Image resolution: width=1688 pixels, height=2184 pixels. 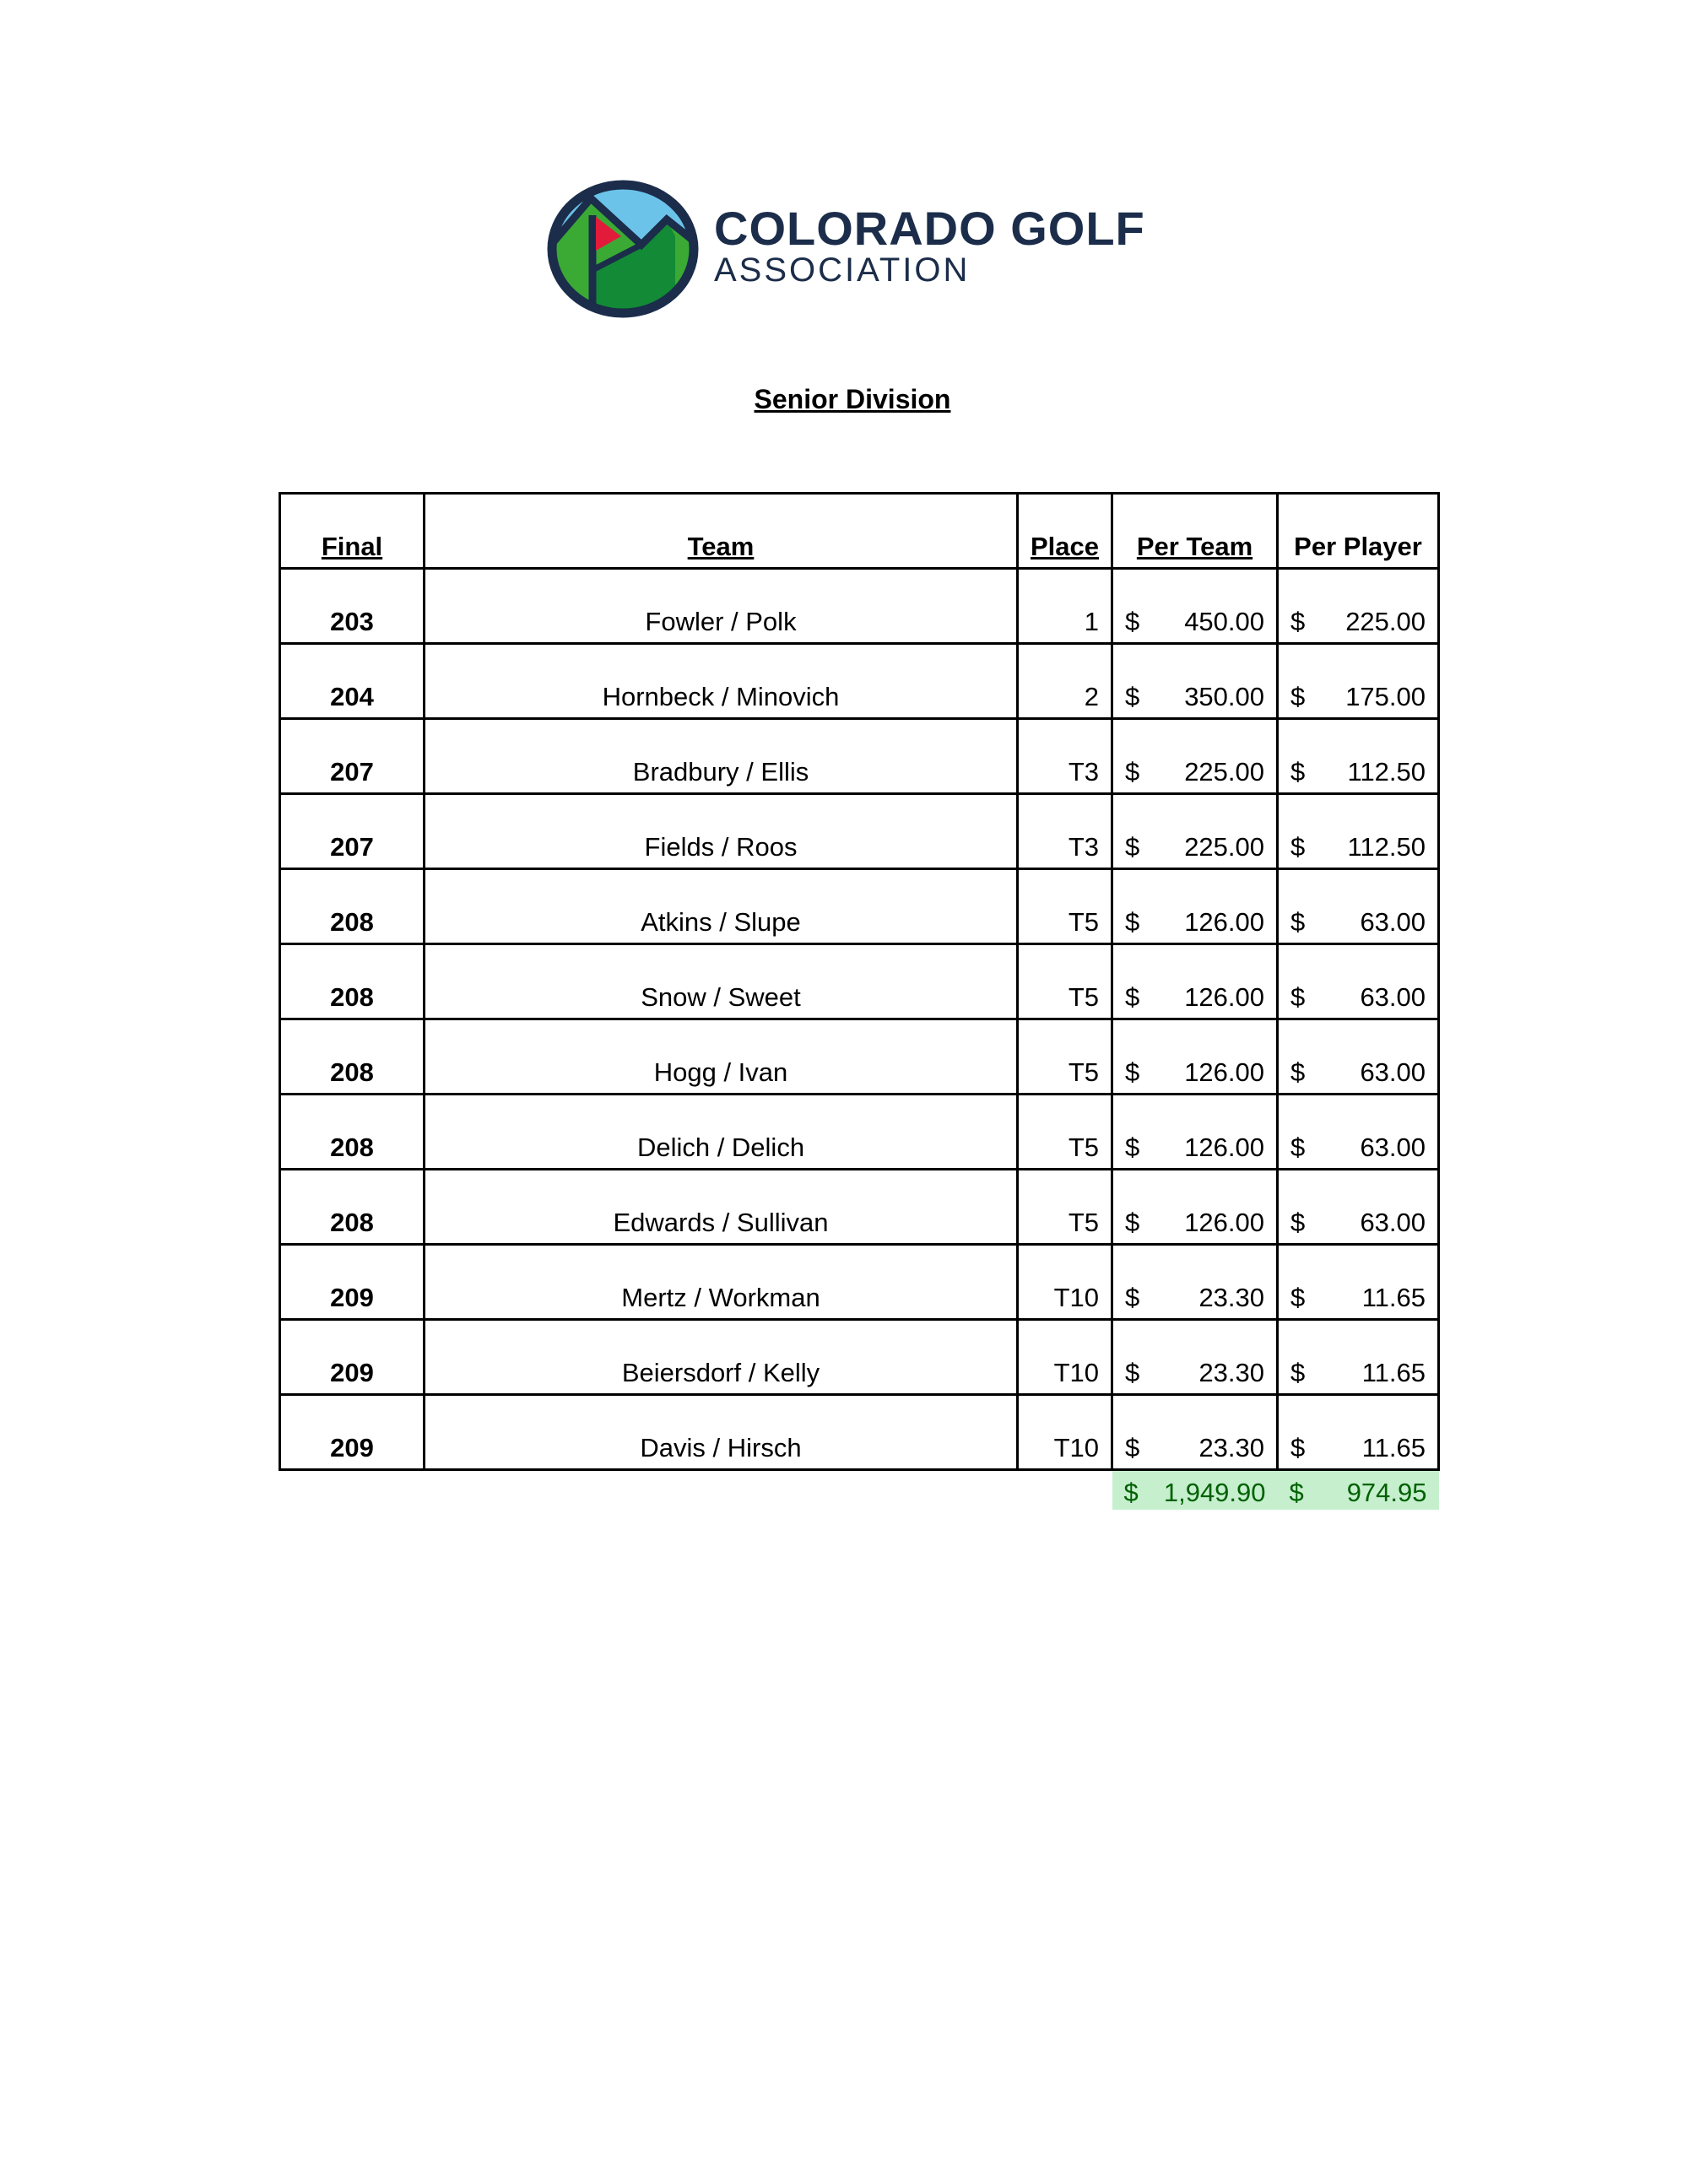 I want to click on table-row: 208 Edwards / Sullivan T5 $126.00 $63.00, so click(x=860, y=1207).